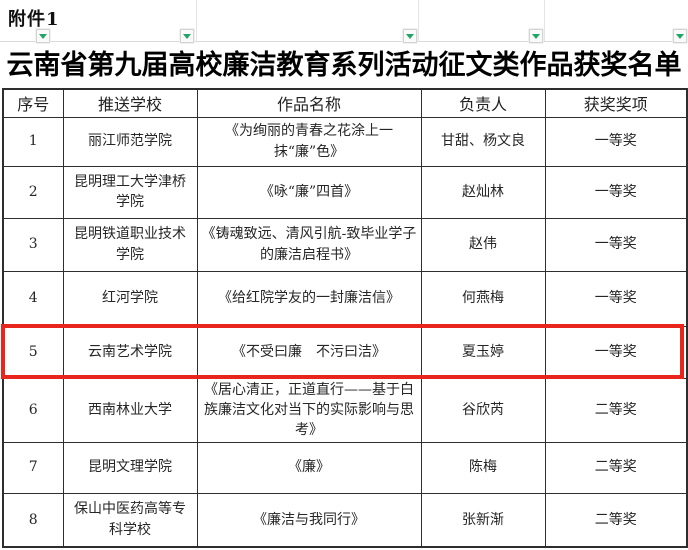 This screenshot has width=688, height=550. I want to click on cell-person: 何燕梅, so click(483, 298).